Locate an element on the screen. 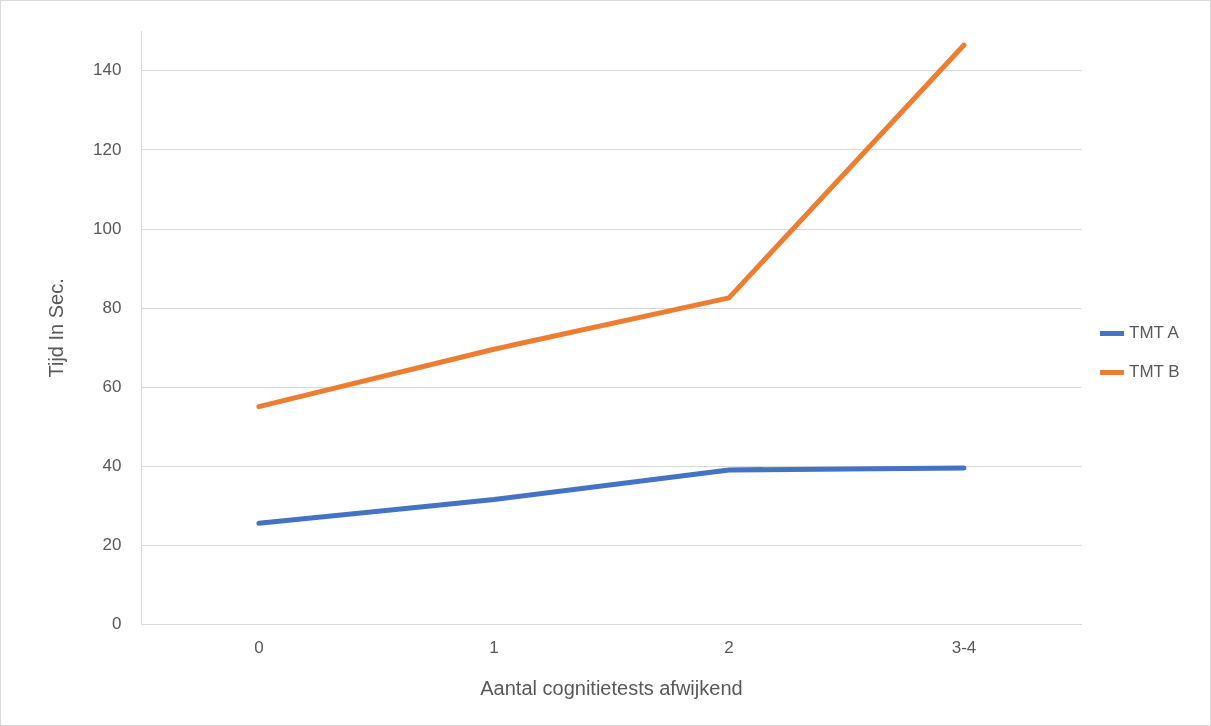  y-tick-label: 40 is located at coordinates (112, 466).